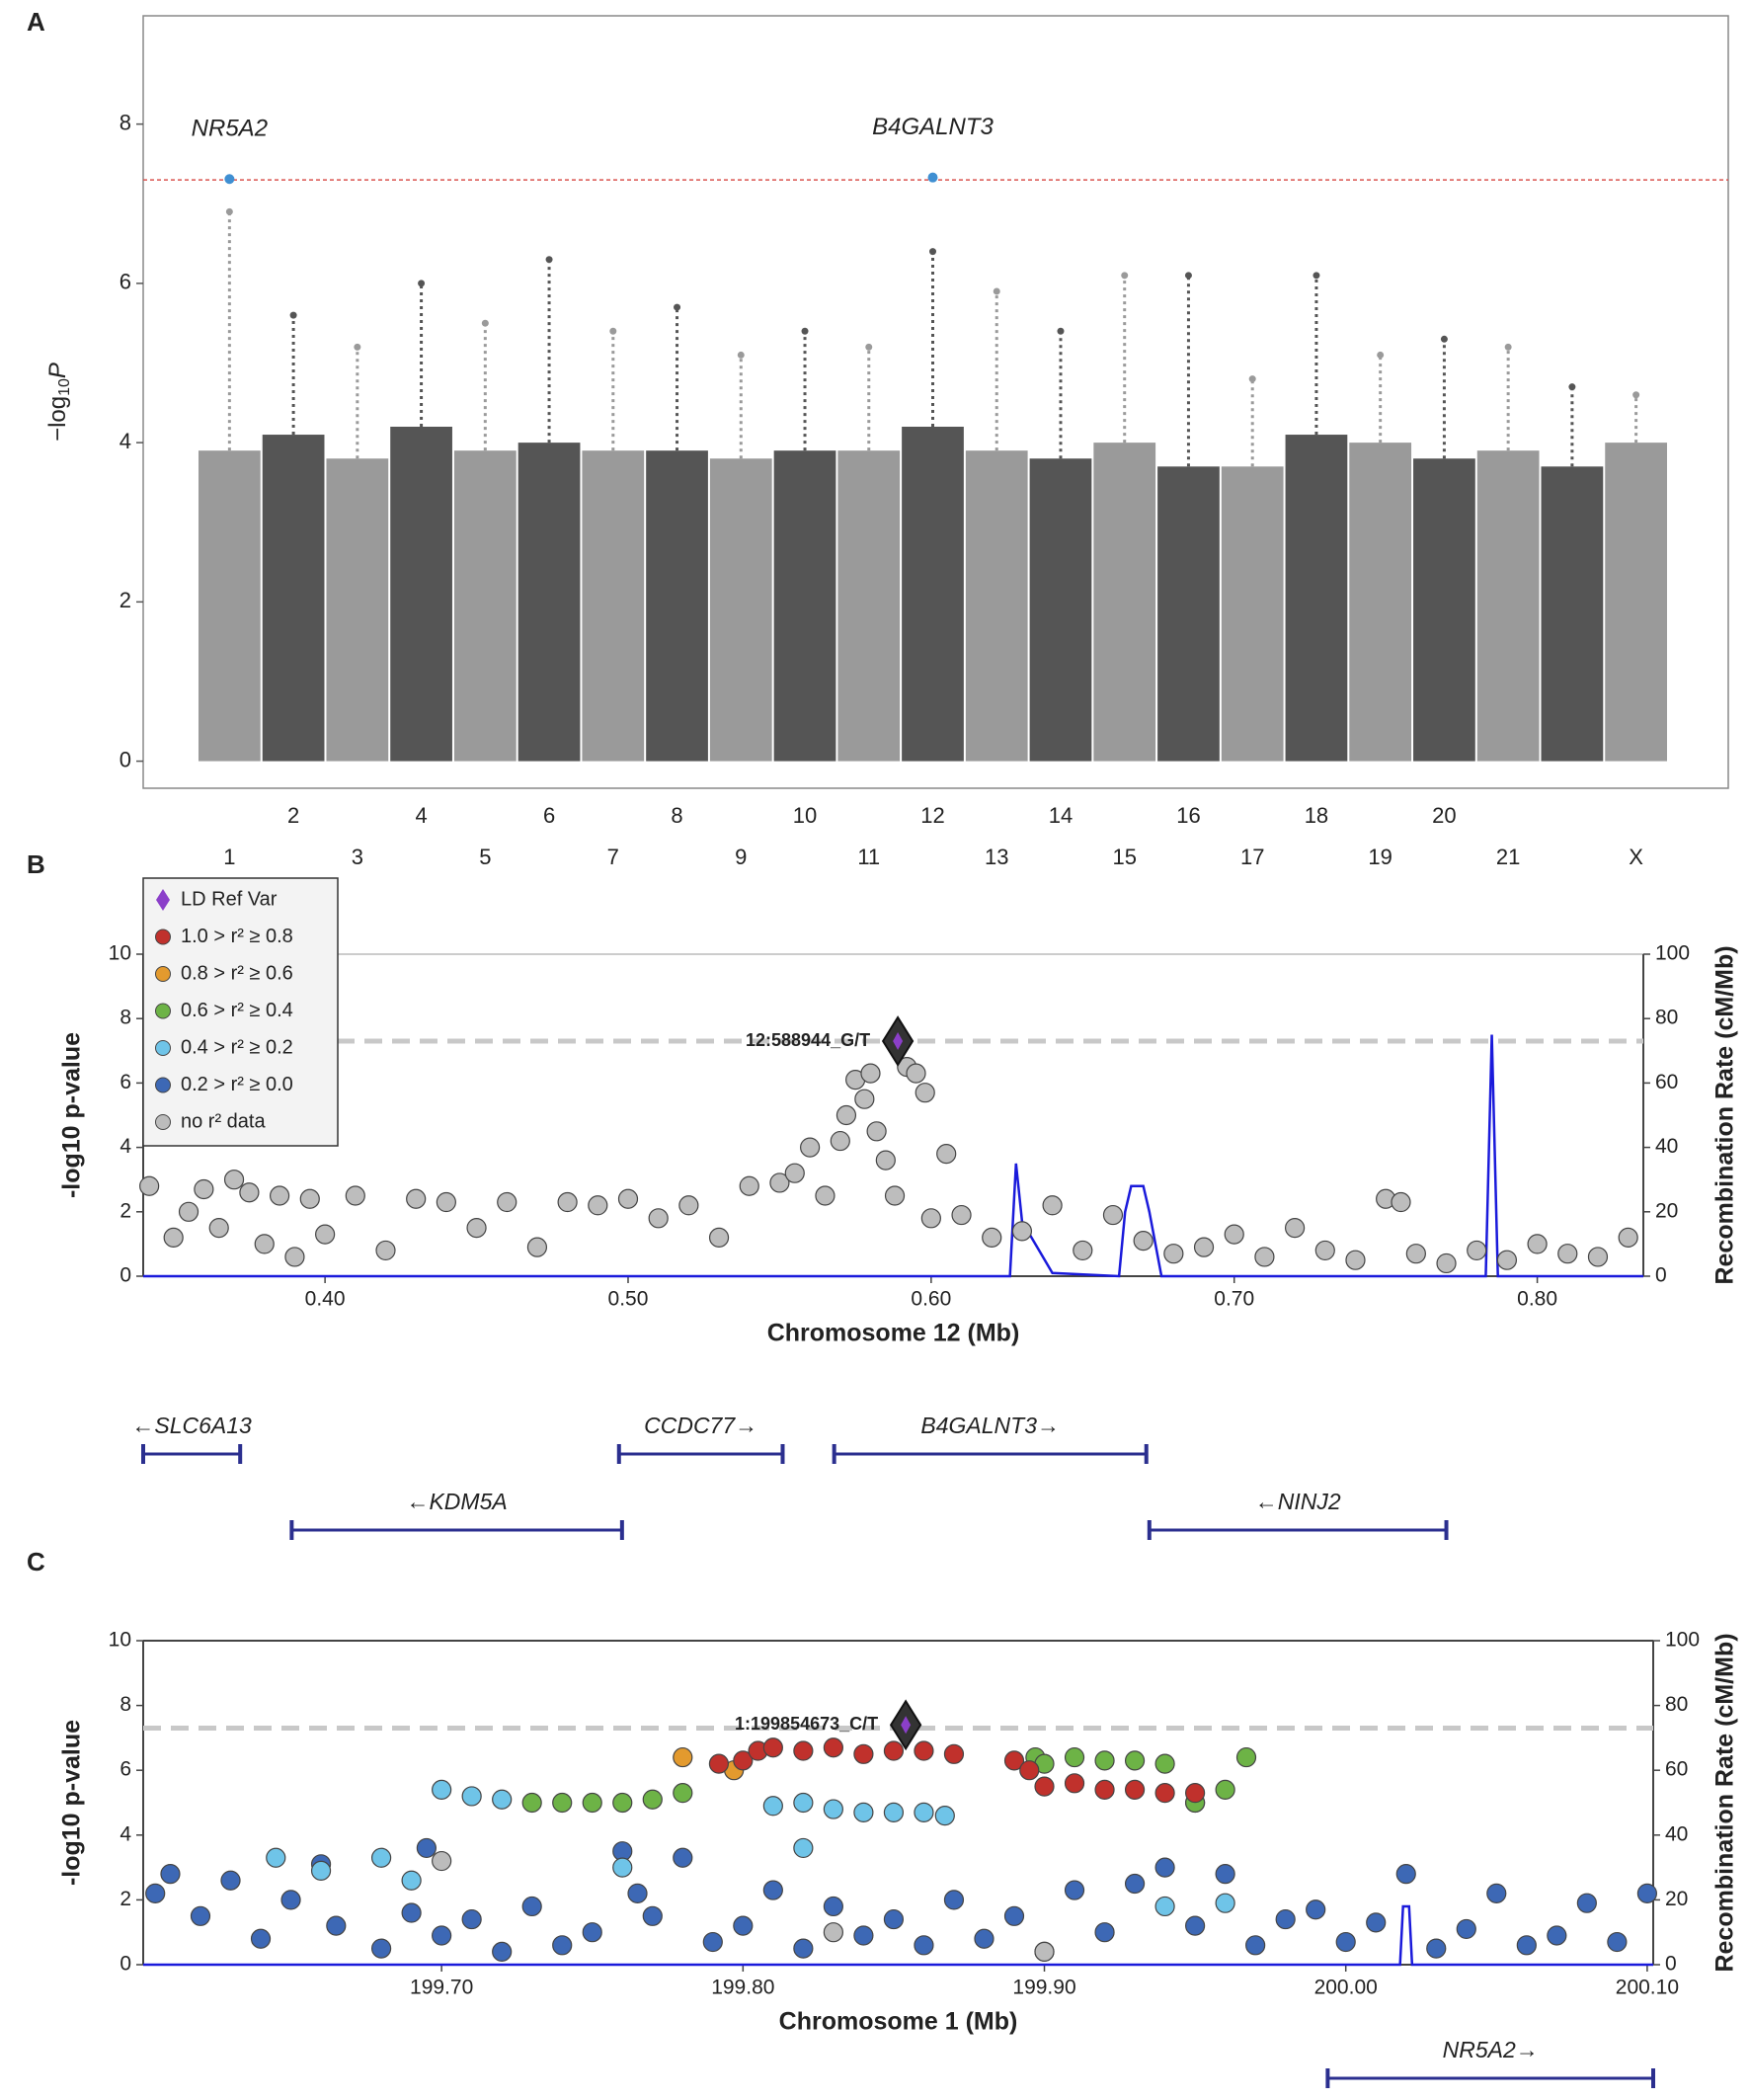  Describe the element at coordinates (237, 936) in the screenshot. I see `legend-label: 1.0 > r² ≥ 0.8` at that location.